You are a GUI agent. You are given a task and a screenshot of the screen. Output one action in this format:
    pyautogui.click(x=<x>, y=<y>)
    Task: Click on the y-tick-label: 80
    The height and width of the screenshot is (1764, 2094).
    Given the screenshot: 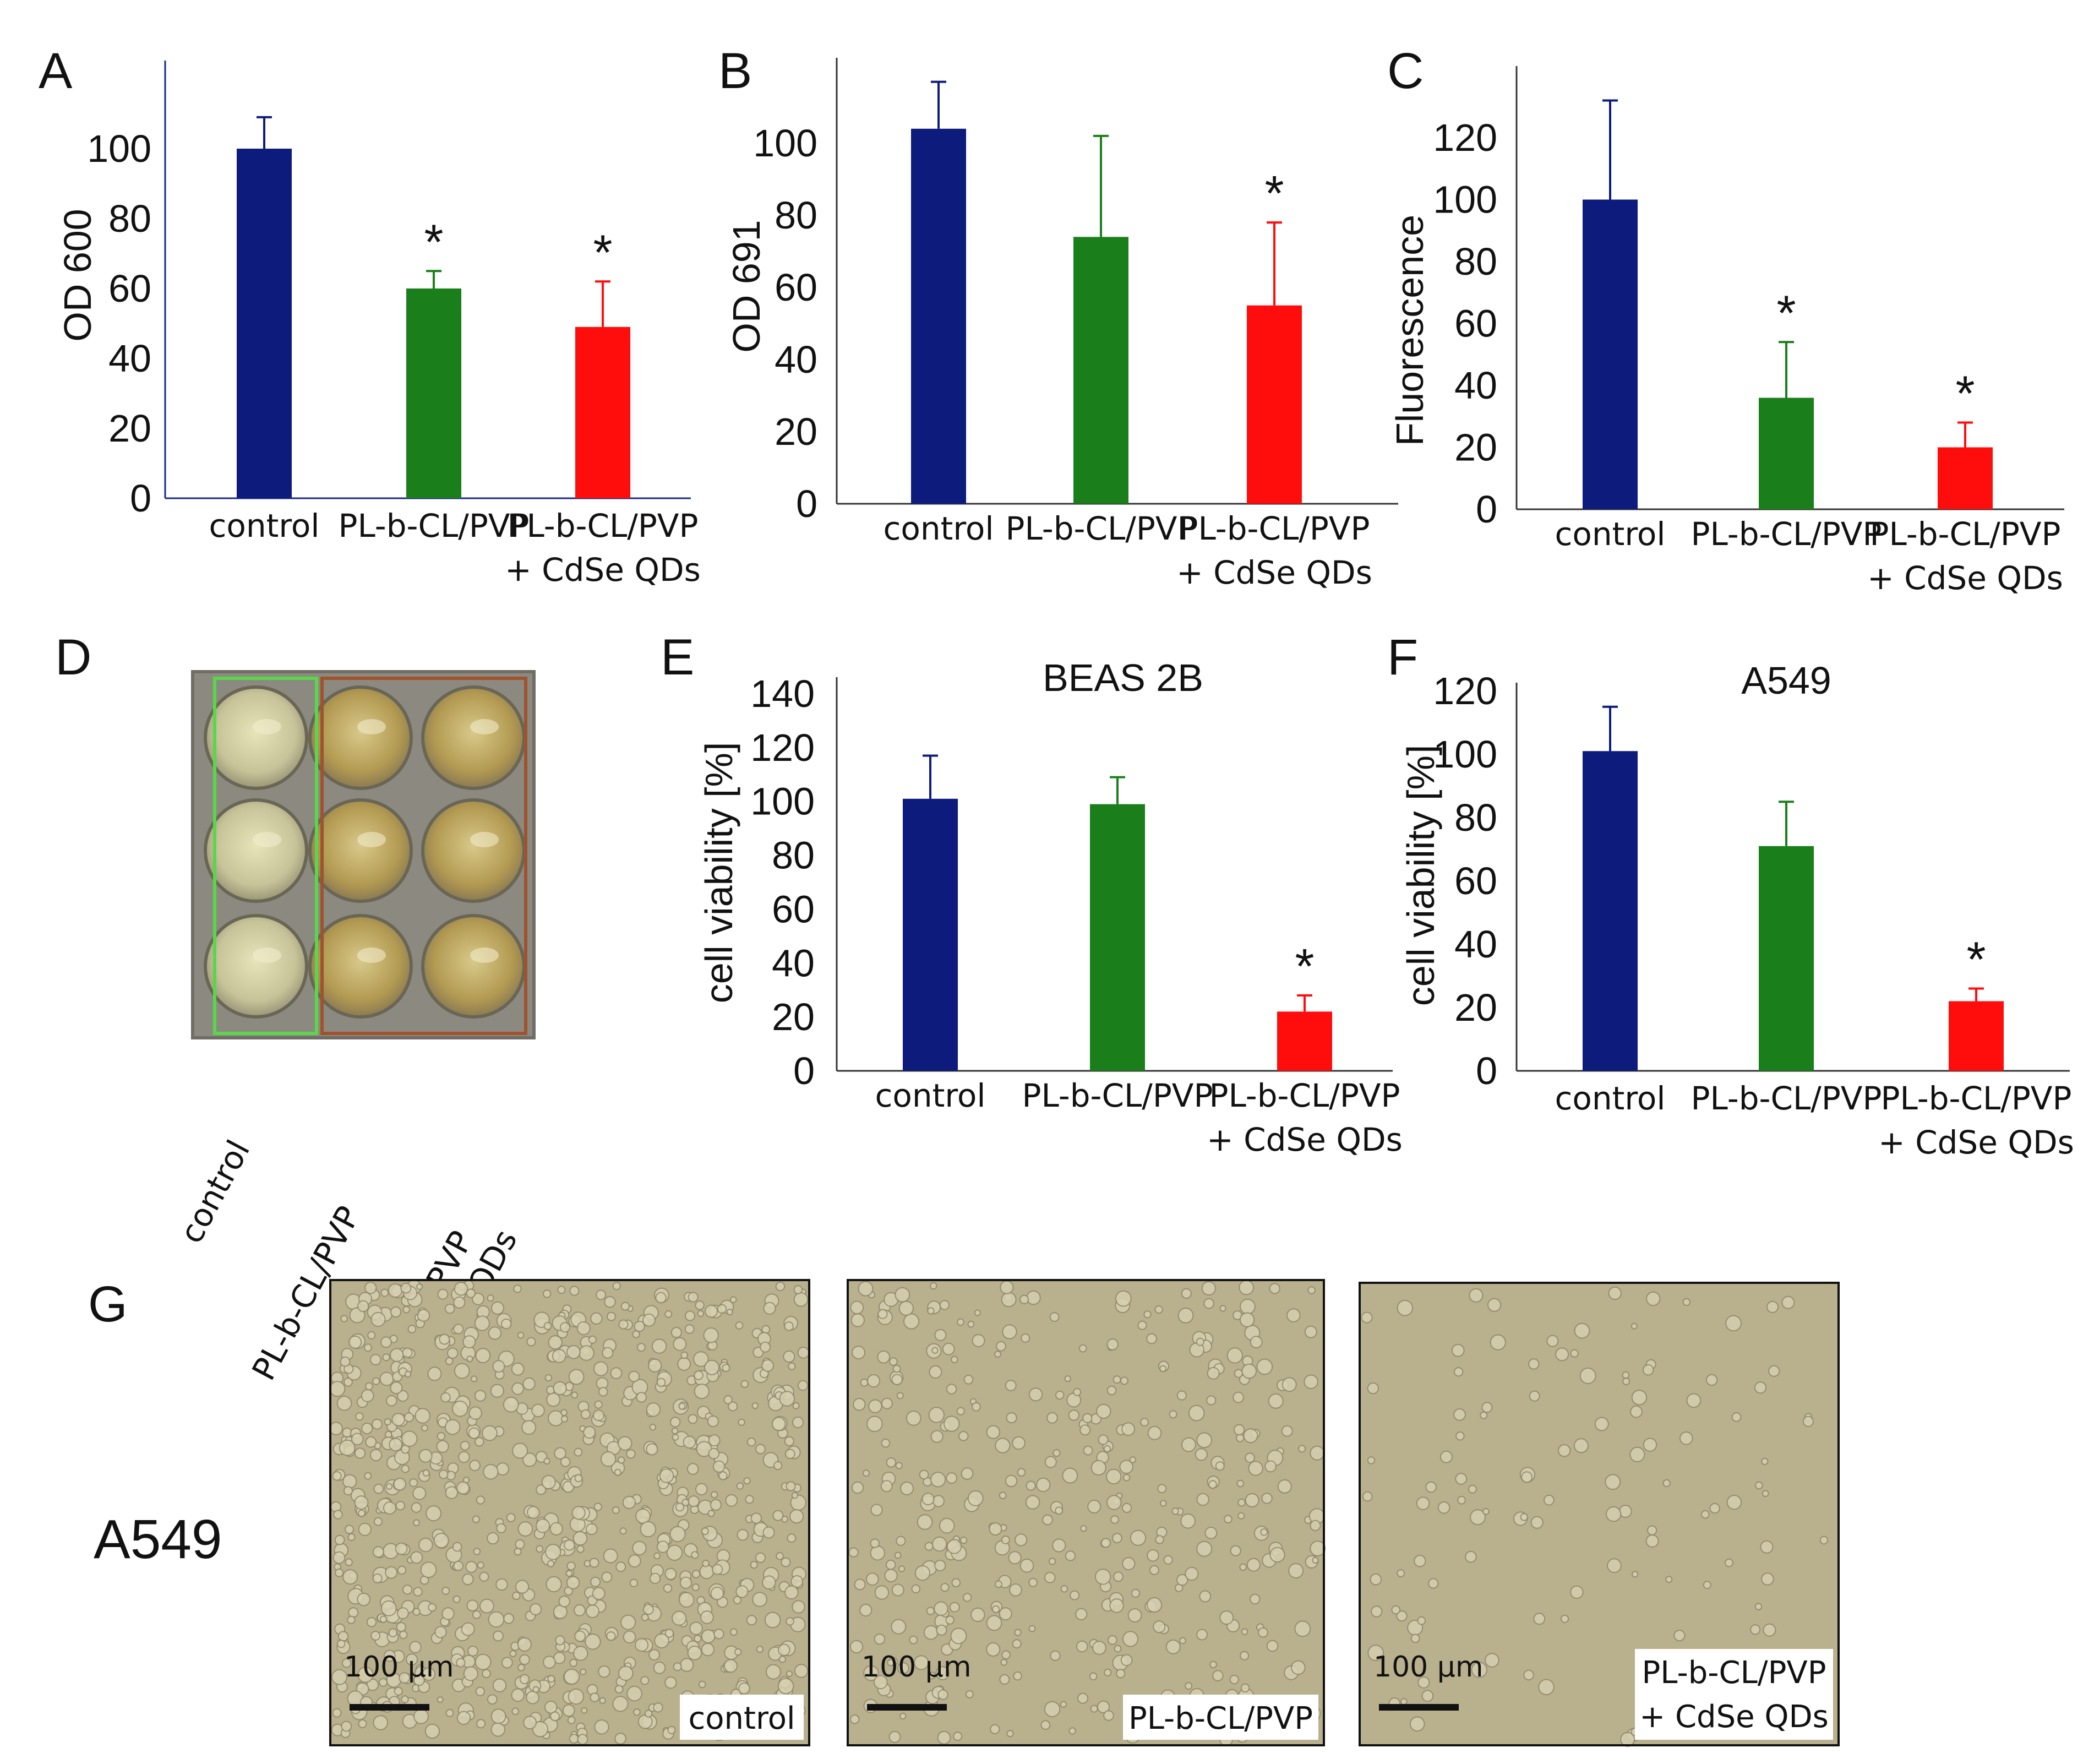 What is the action you would take?
    pyautogui.click(x=793, y=855)
    